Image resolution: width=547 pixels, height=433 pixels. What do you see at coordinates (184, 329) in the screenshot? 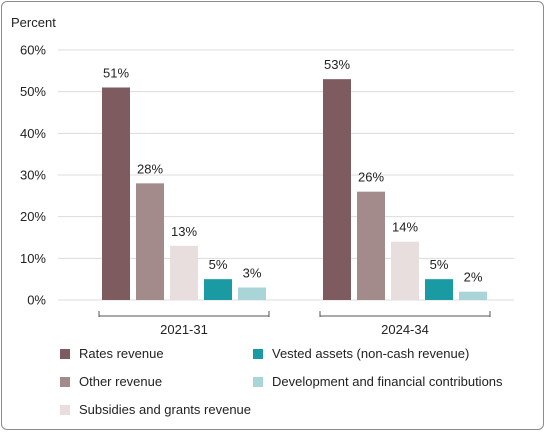
I see `x-tick-label: 2021-31` at bounding box center [184, 329].